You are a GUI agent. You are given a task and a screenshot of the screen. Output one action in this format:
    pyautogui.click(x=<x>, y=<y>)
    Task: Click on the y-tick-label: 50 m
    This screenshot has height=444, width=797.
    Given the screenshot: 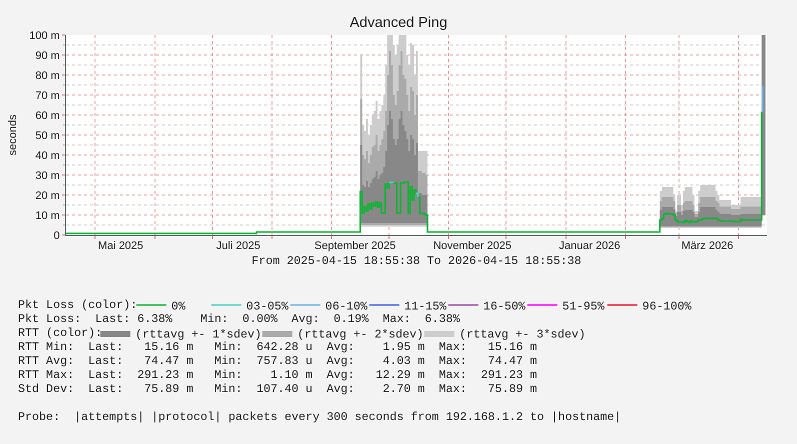 What is the action you would take?
    pyautogui.click(x=47, y=136)
    